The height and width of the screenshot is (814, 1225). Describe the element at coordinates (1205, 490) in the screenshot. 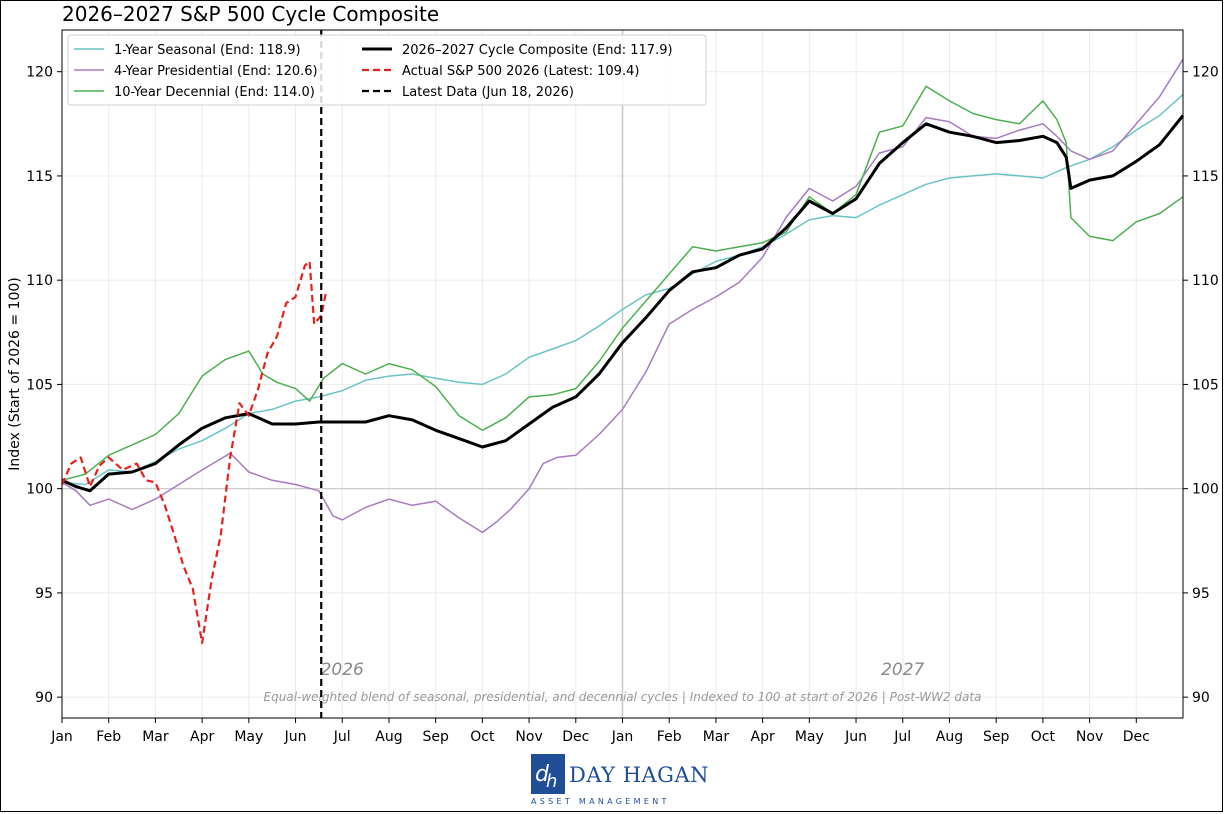

I see `y-tick-label-right: 100` at that location.